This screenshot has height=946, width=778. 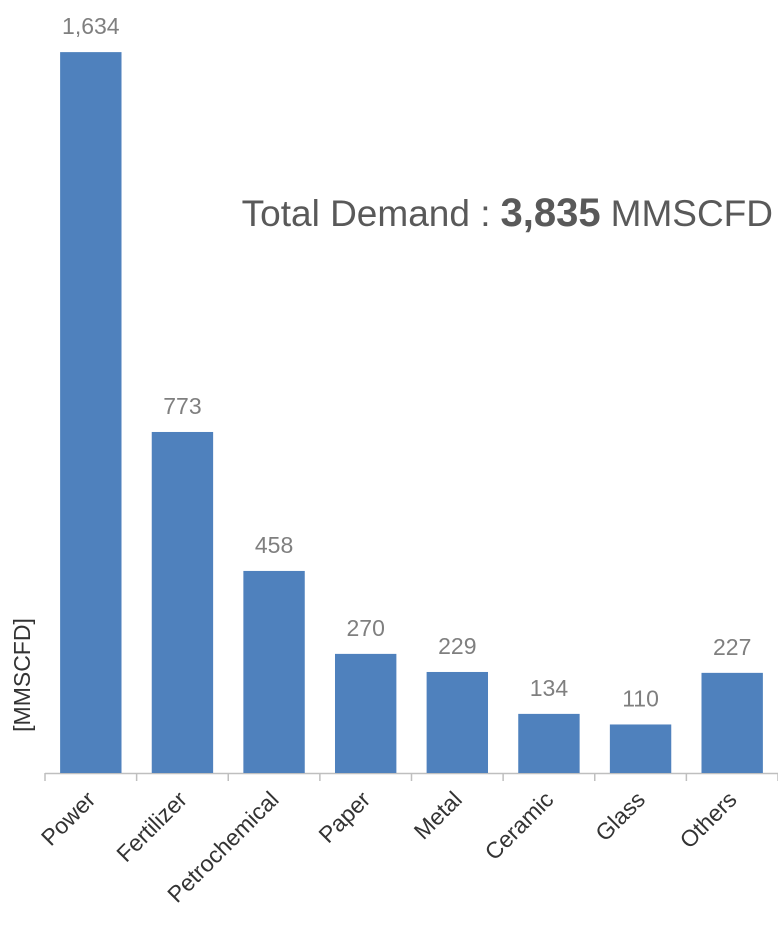 What do you see at coordinates (692, 213) in the screenshot?
I see `annotation-unit: MMSCFD` at bounding box center [692, 213].